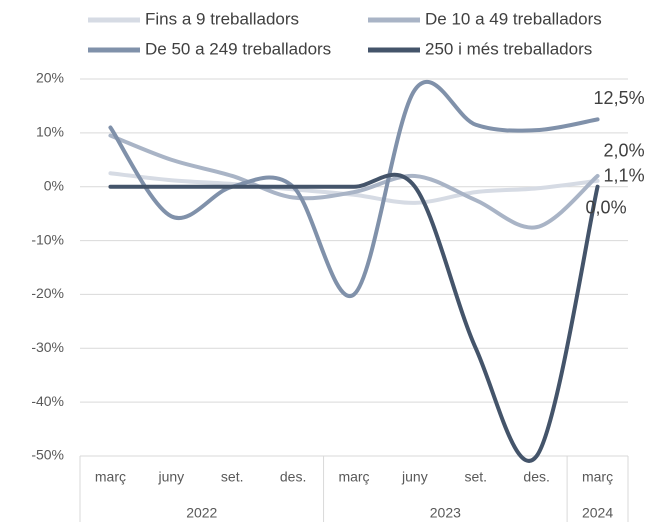 This screenshot has width=663, height=522. Describe the element at coordinates (47, 455) in the screenshot. I see `y-tick-label: -50%` at that location.